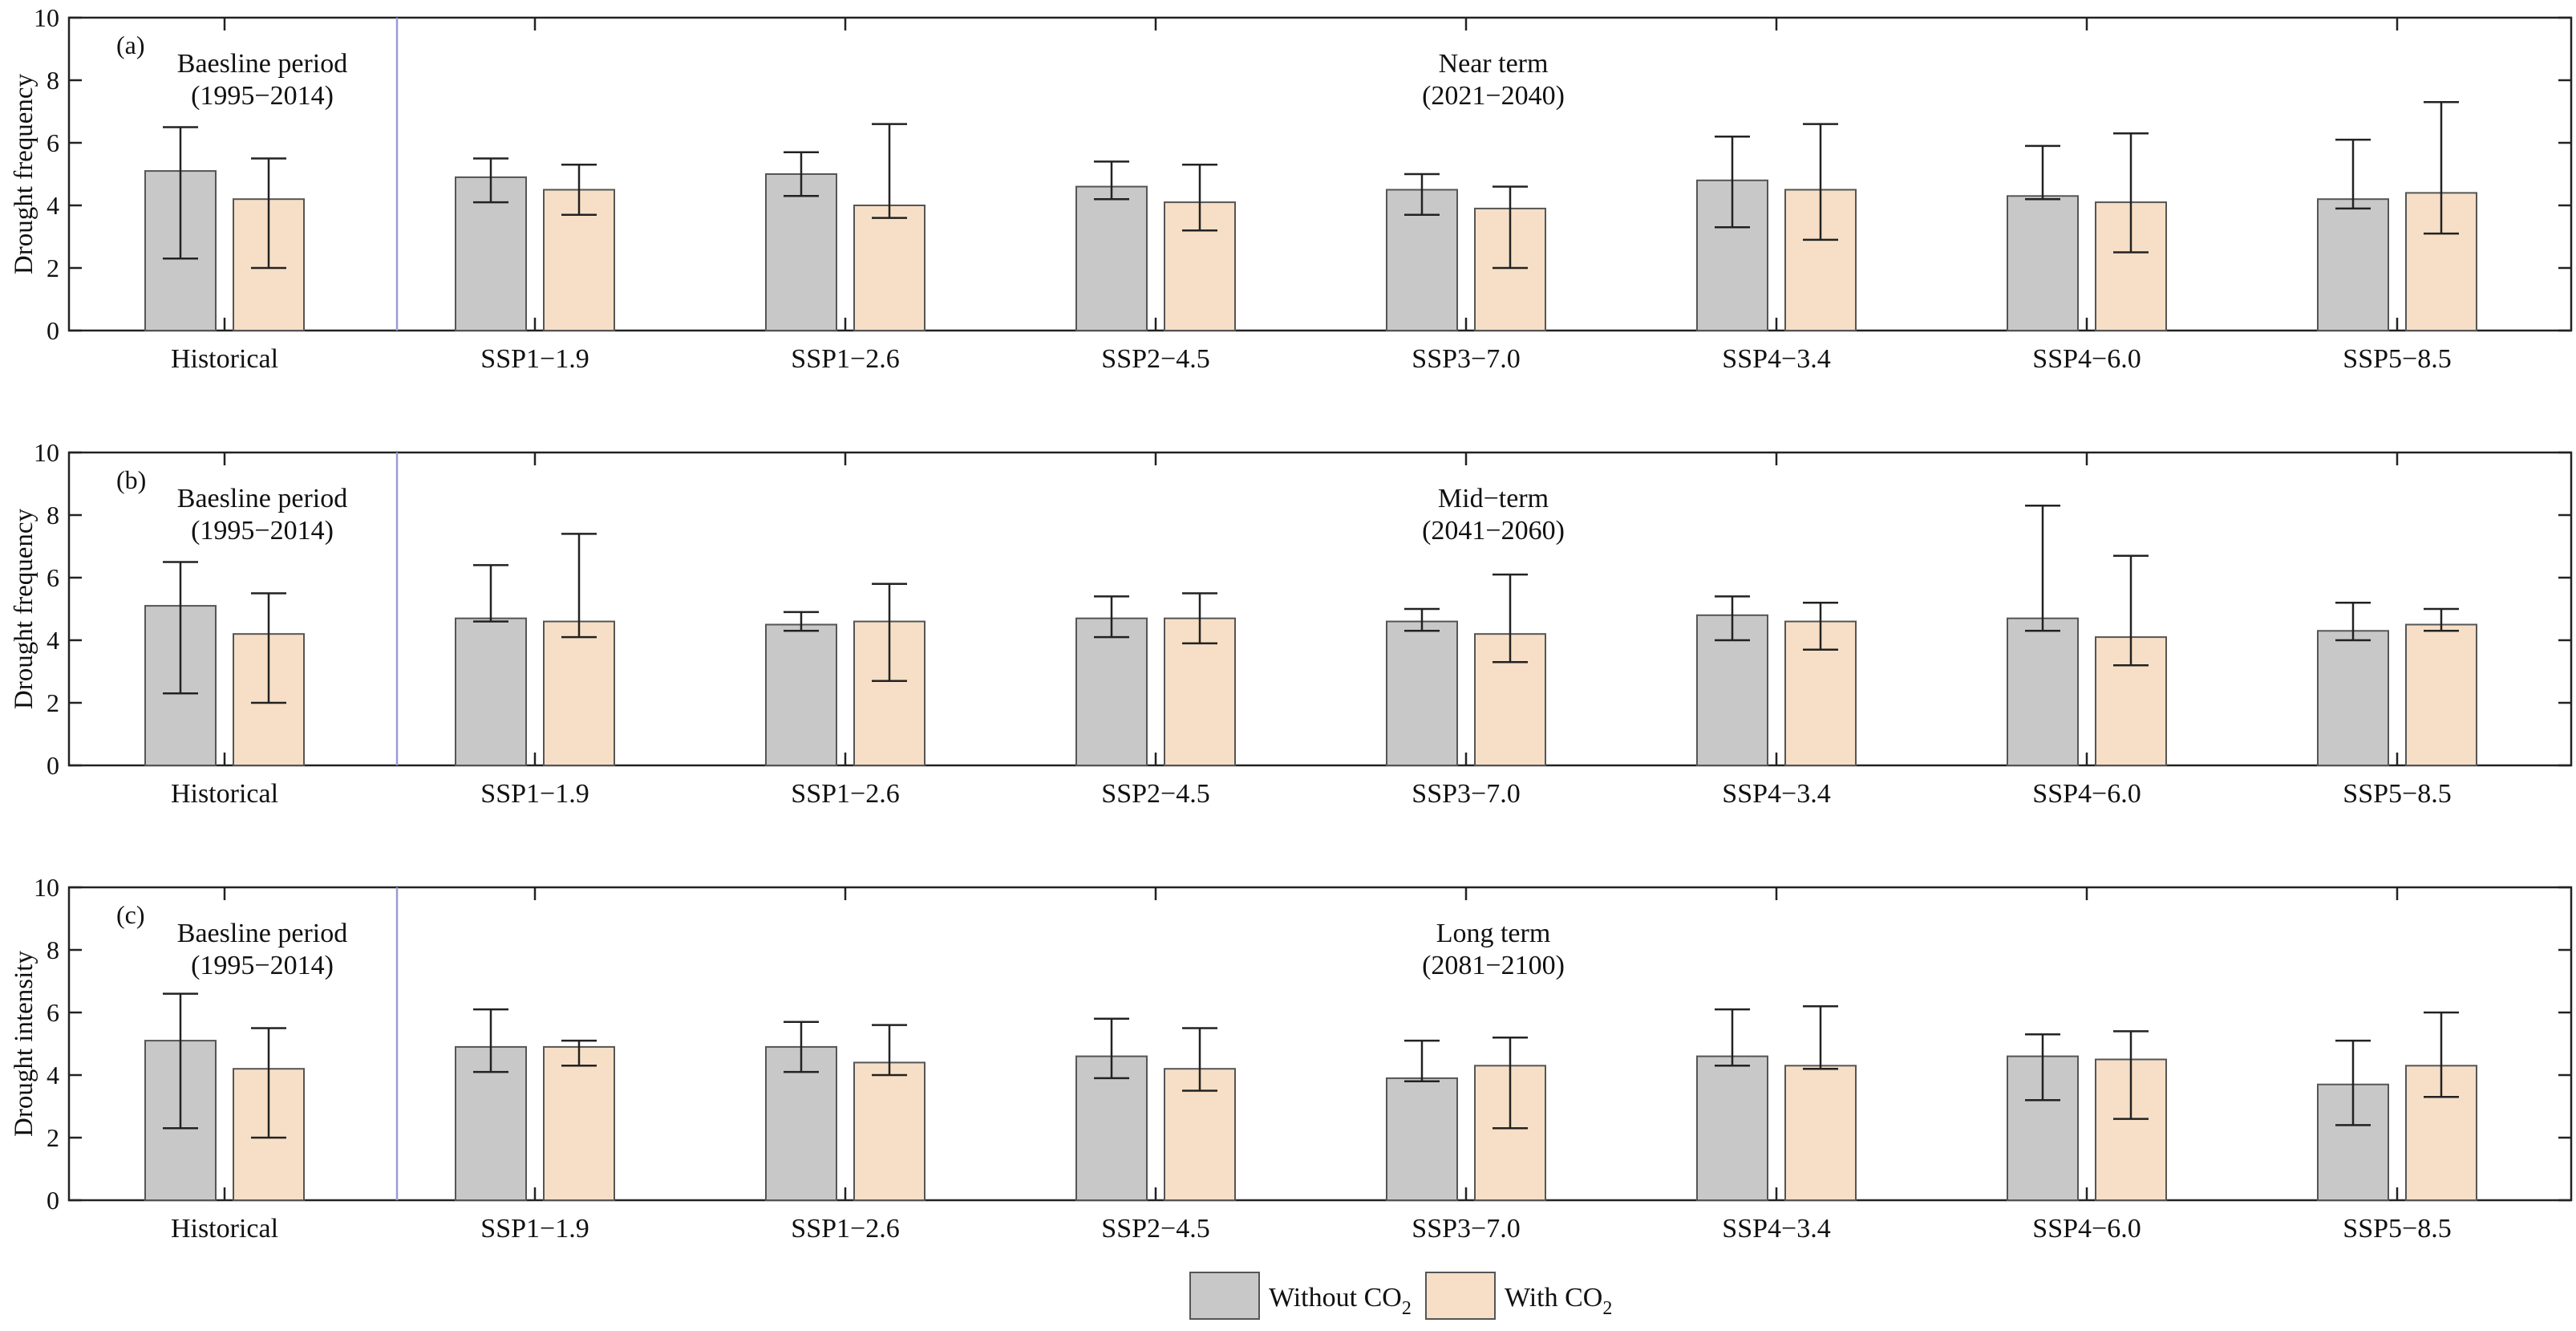 The height and width of the screenshot is (1331, 2576). Describe the element at coordinates (1493, 965) in the screenshot. I see `period-annotation-years: (2081−2100)` at that location.